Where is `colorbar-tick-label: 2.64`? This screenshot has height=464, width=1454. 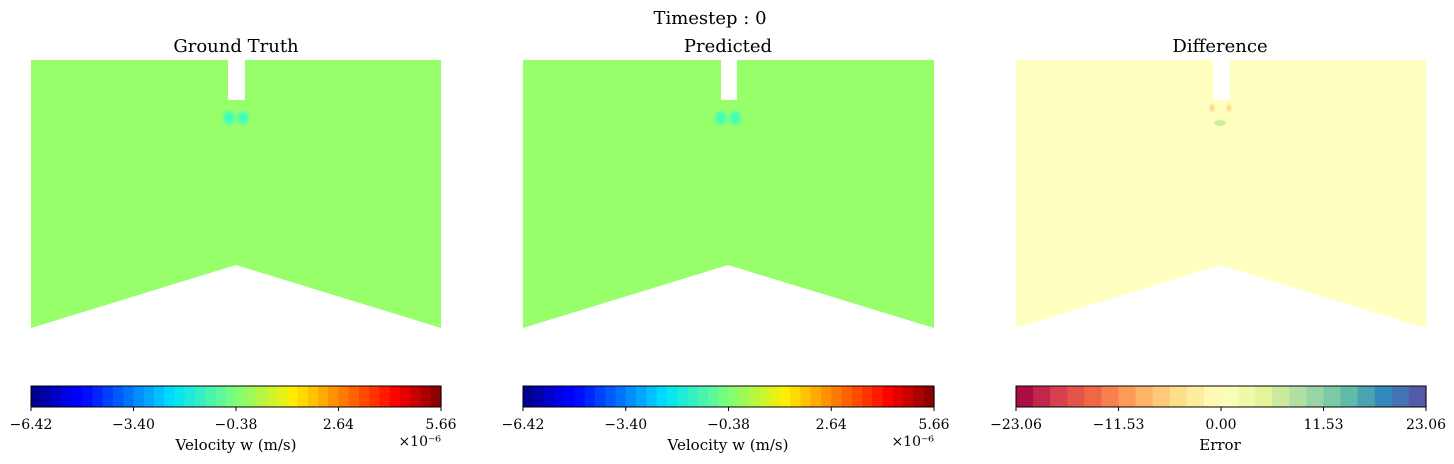 colorbar-tick-label: 2.64 is located at coordinates (338, 425).